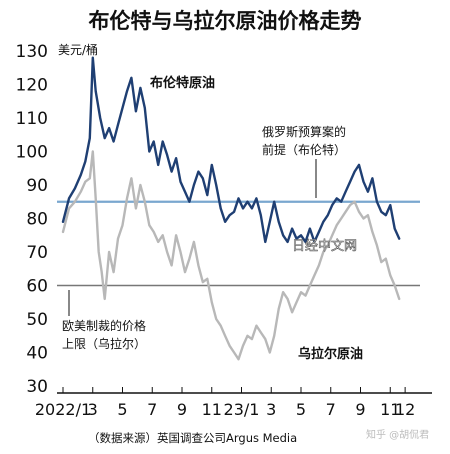 This screenshot has height=454, width=450. Describe the element at coordinates (225, 21) in the screenshot. I see `chart-title: 布伦特与乌拉尔原油价格走势` at that location.